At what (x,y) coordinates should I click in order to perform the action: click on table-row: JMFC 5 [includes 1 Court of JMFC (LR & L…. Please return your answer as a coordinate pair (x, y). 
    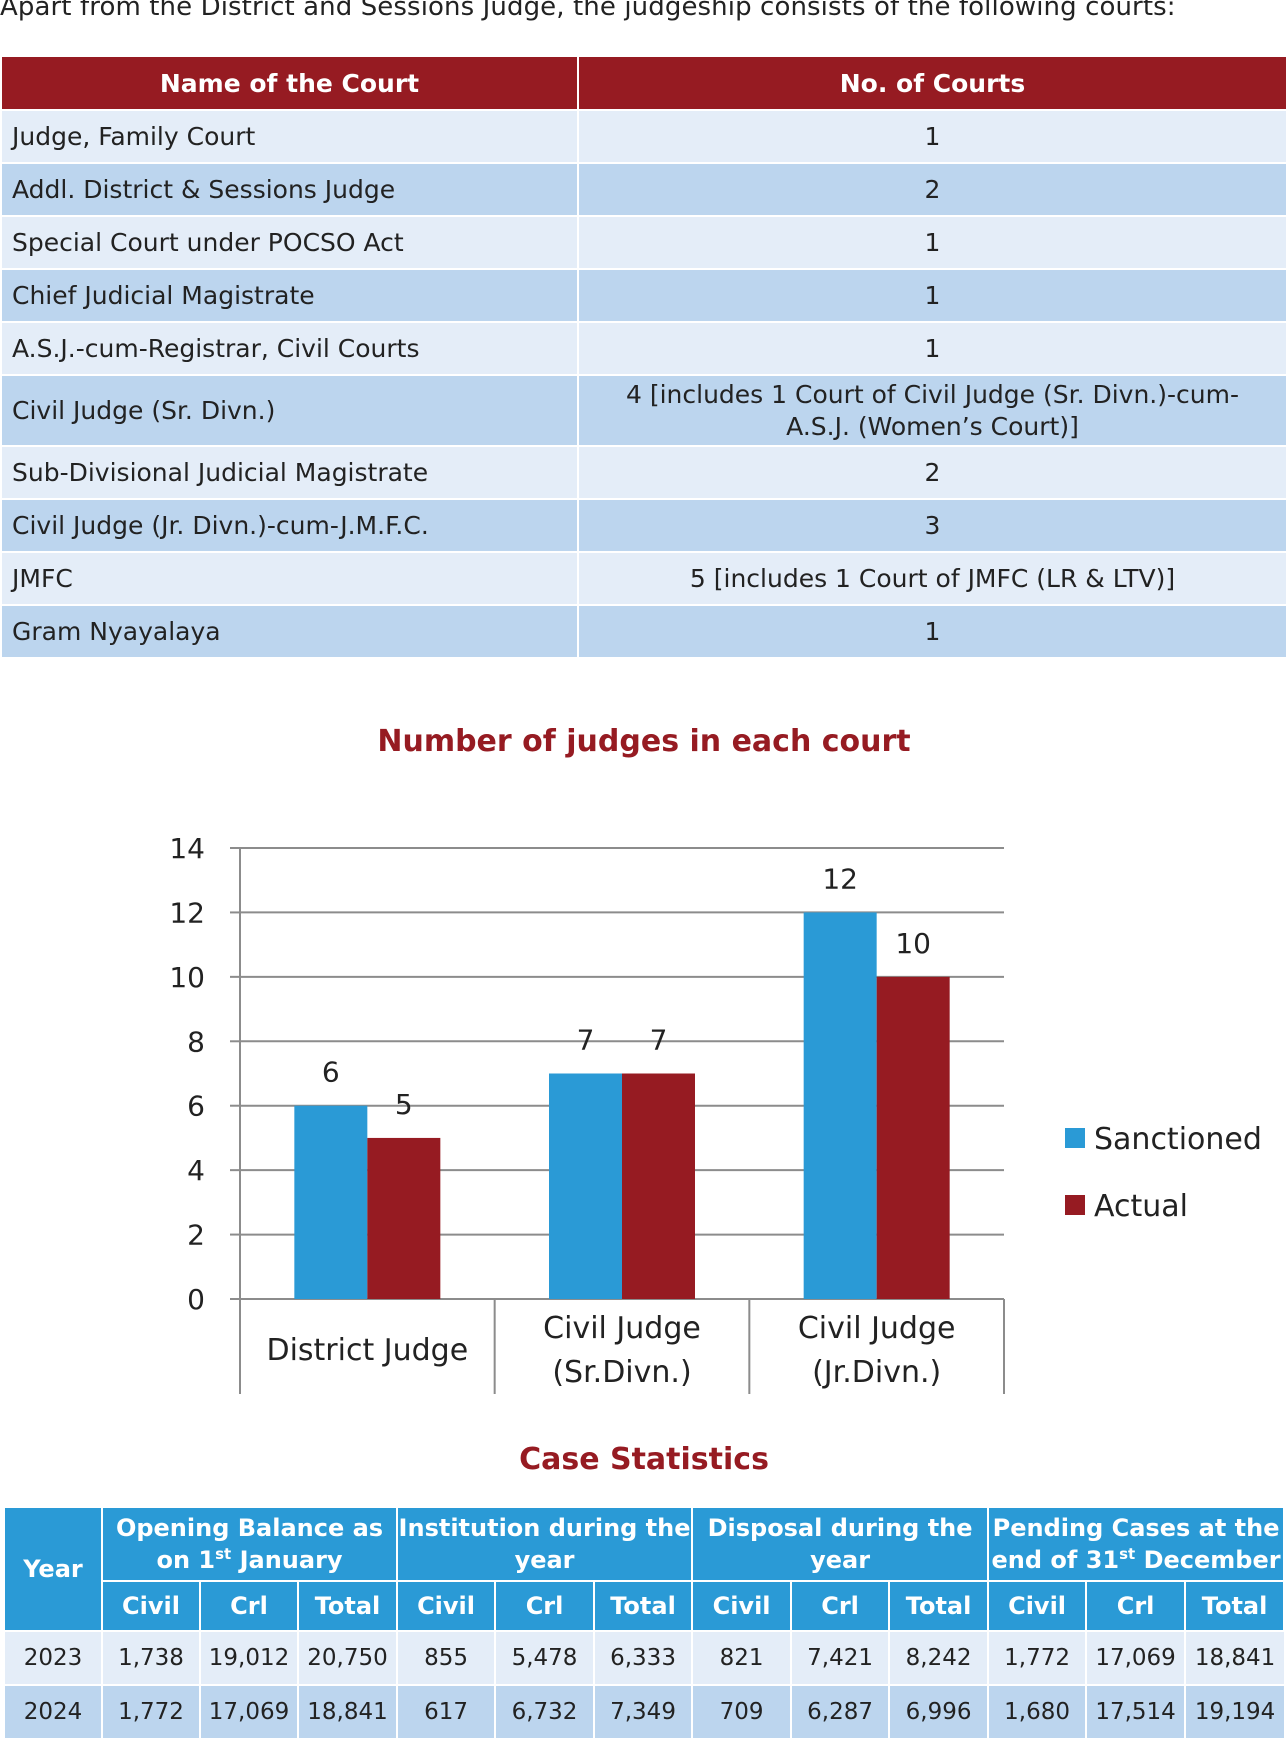
    Looking at the image, I should click on (644, 578).